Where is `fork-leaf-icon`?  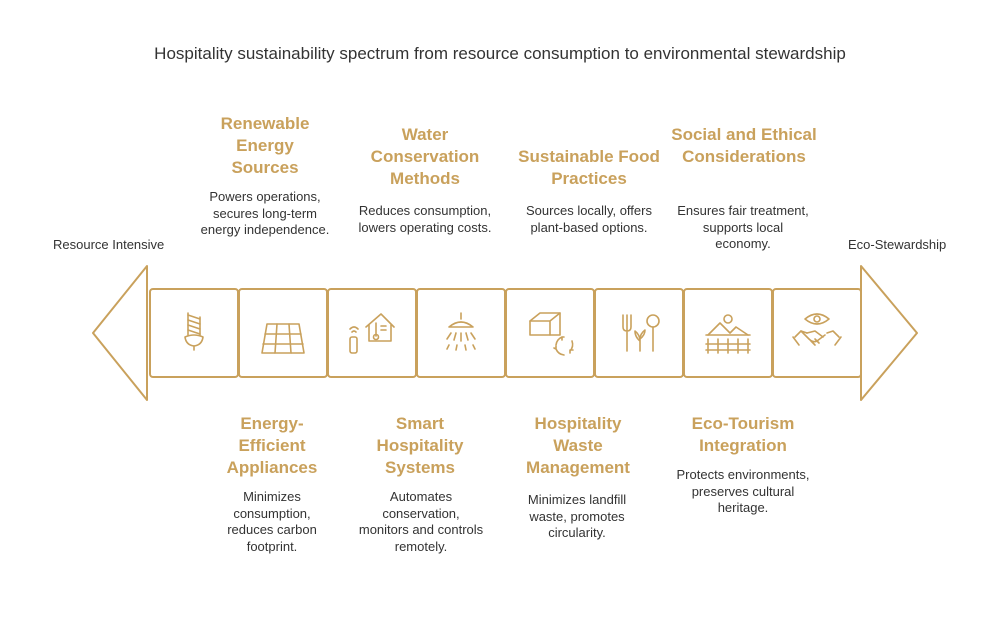
fork-leaf-icon is located at coordinates (641, 333).